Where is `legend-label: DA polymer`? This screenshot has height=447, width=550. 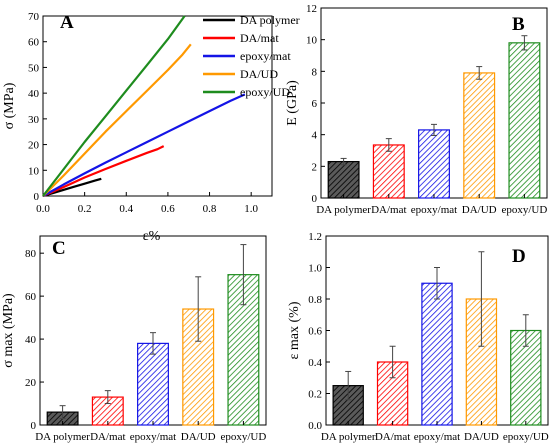 legend-label: DA polymer is located at coordinates (270, 20).